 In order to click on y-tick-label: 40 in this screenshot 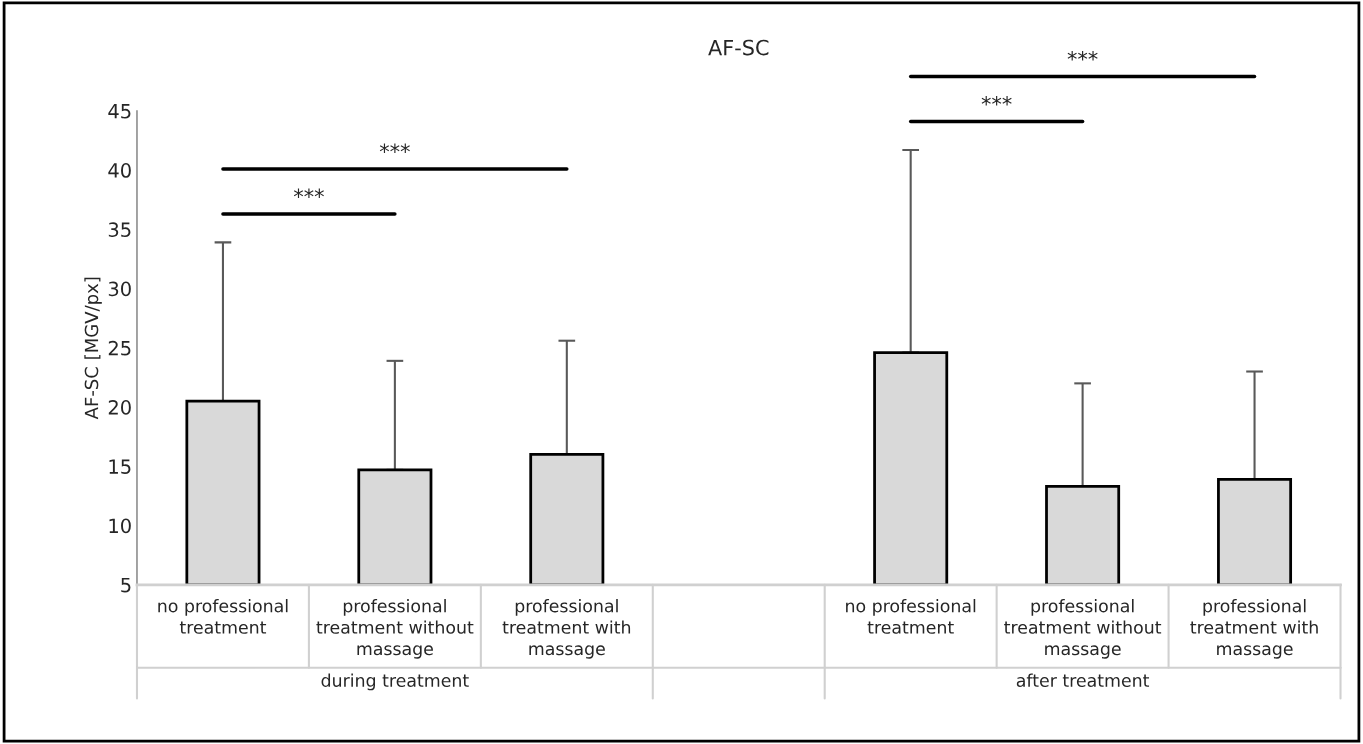, I will do `click(119, 170)`.